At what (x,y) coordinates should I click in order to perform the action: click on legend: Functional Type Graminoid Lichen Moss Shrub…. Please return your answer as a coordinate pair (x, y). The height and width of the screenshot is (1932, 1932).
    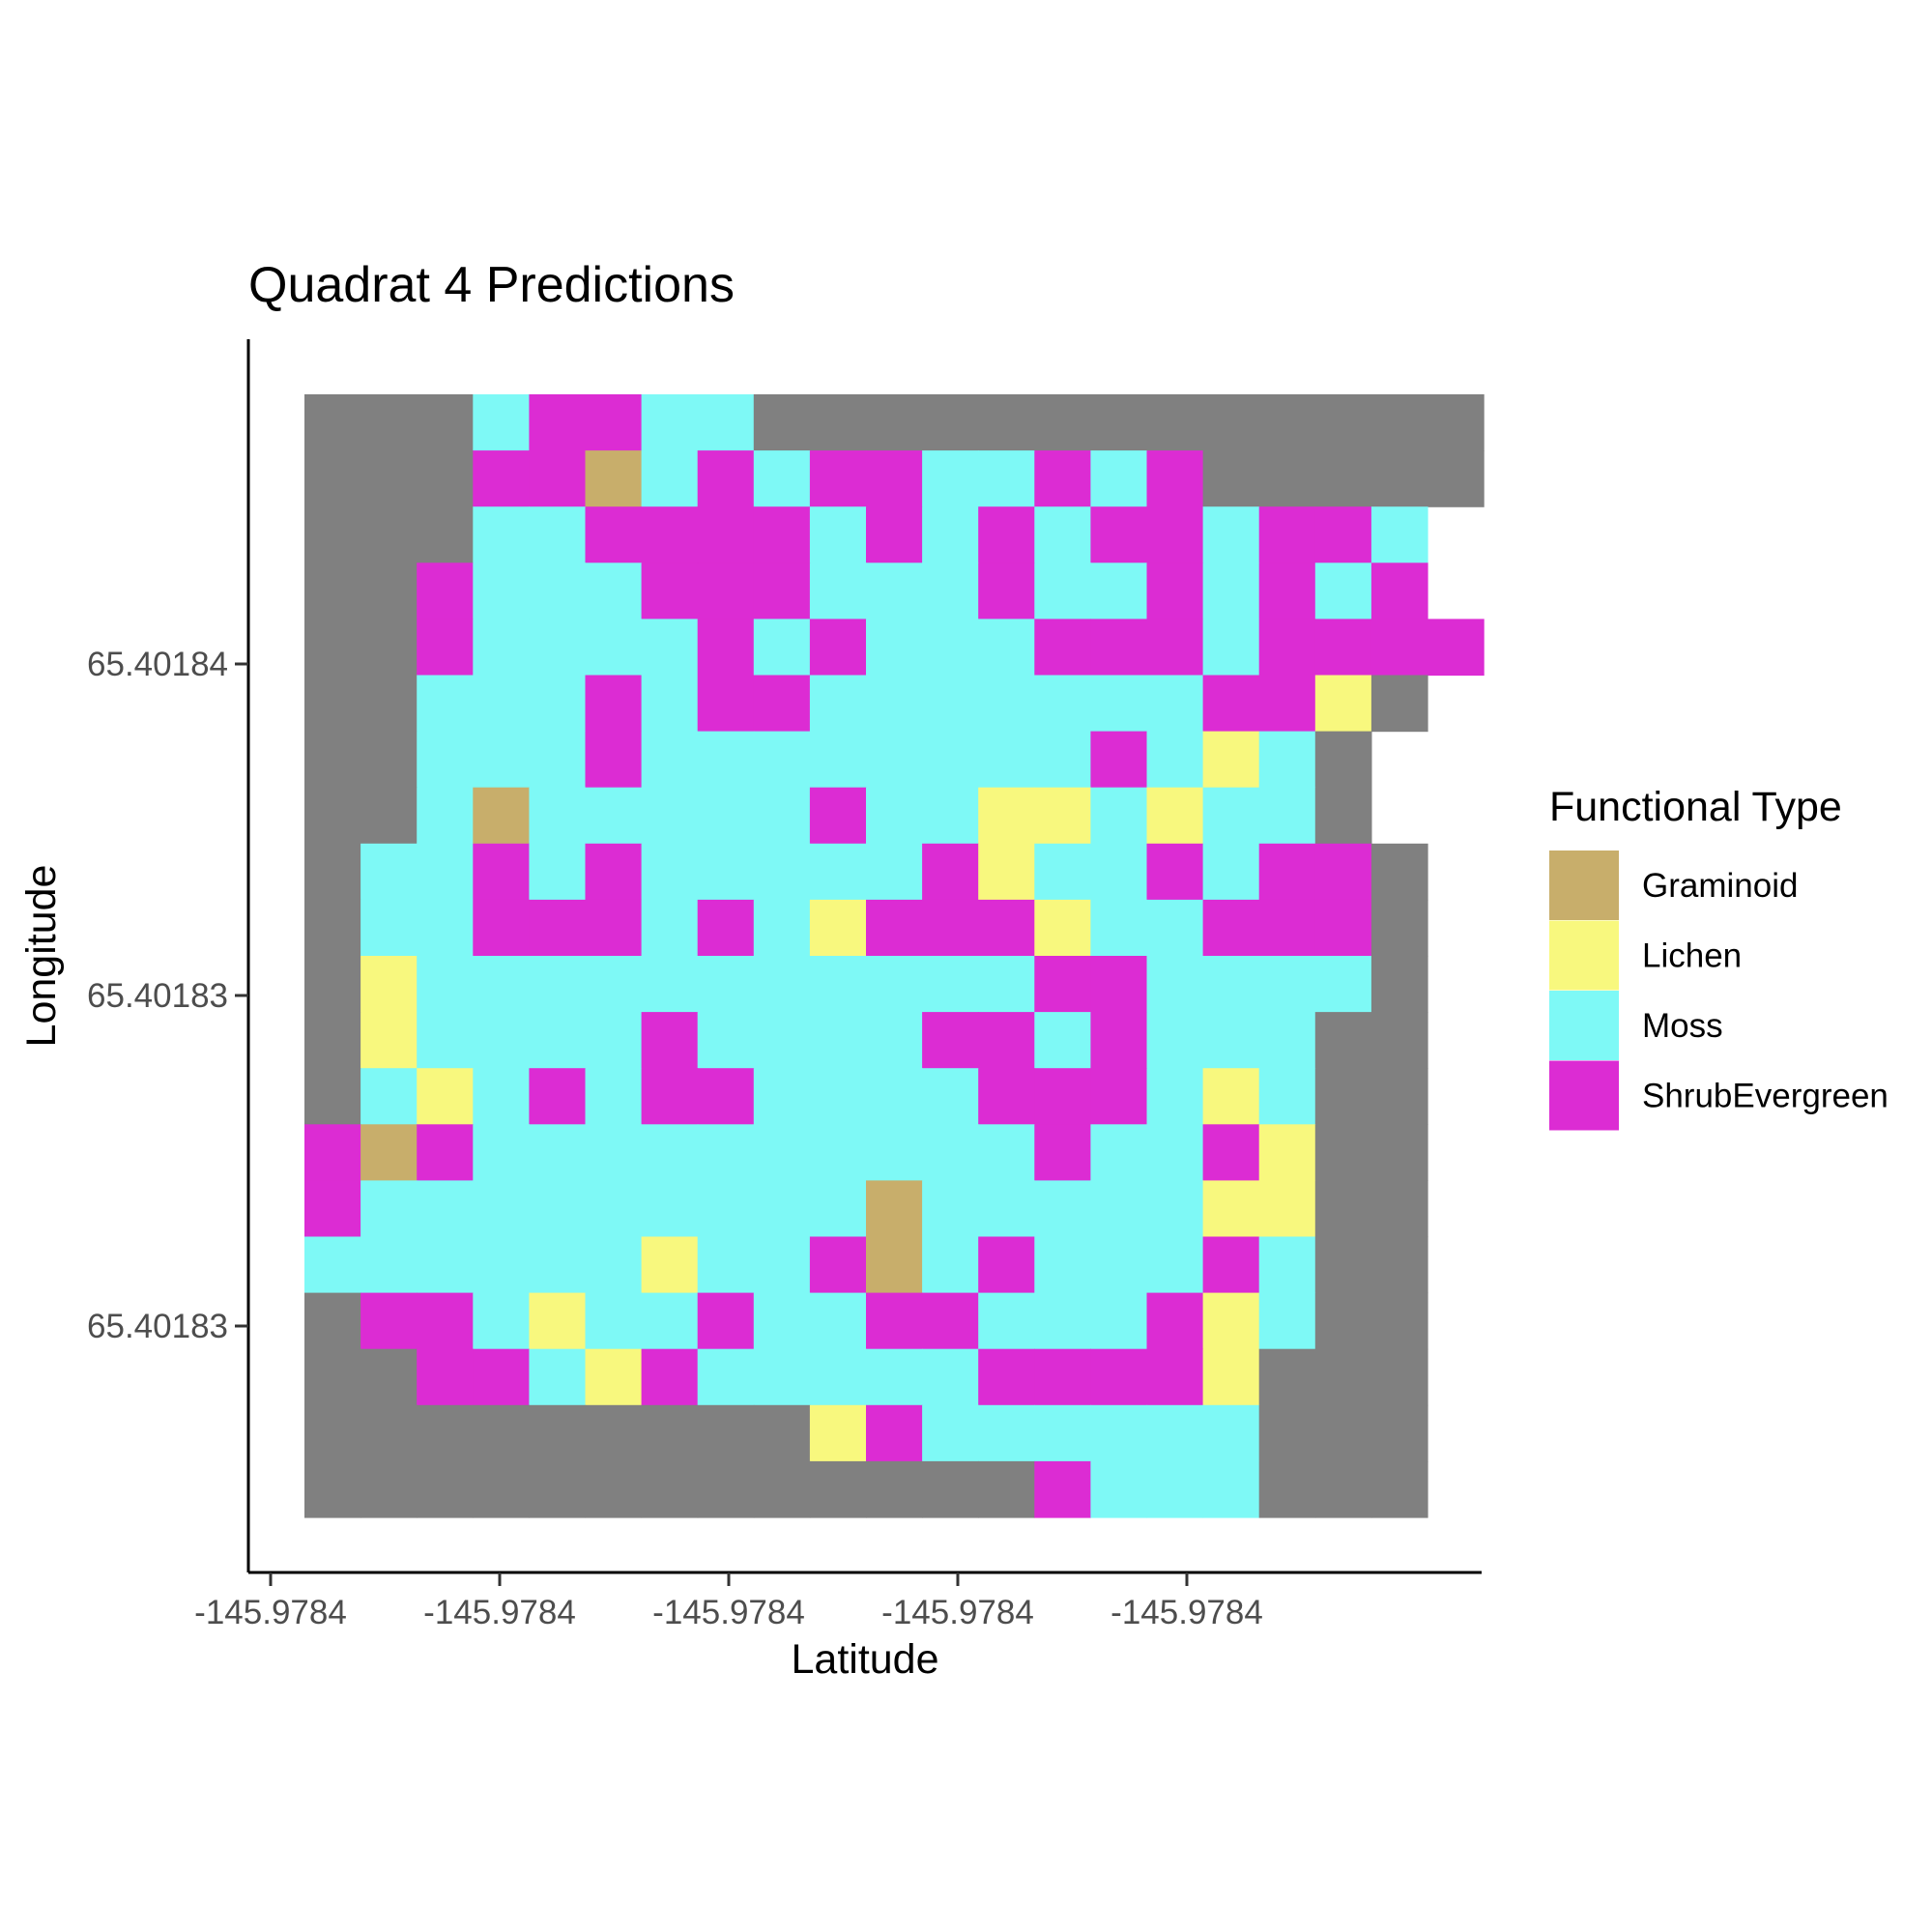
    Looking at the image, I should click on (1719, 957).